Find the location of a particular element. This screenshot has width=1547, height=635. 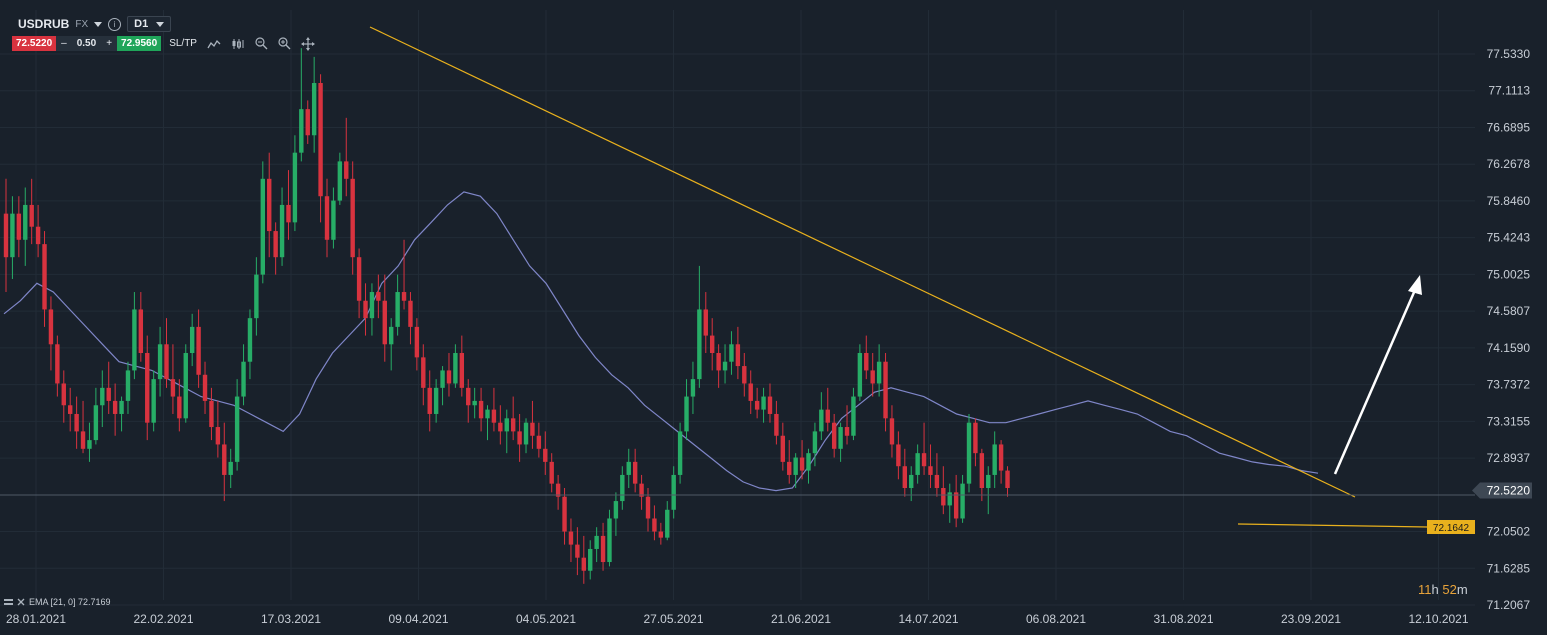

volume-decrease-button: – is located at coordinates (64, 43).